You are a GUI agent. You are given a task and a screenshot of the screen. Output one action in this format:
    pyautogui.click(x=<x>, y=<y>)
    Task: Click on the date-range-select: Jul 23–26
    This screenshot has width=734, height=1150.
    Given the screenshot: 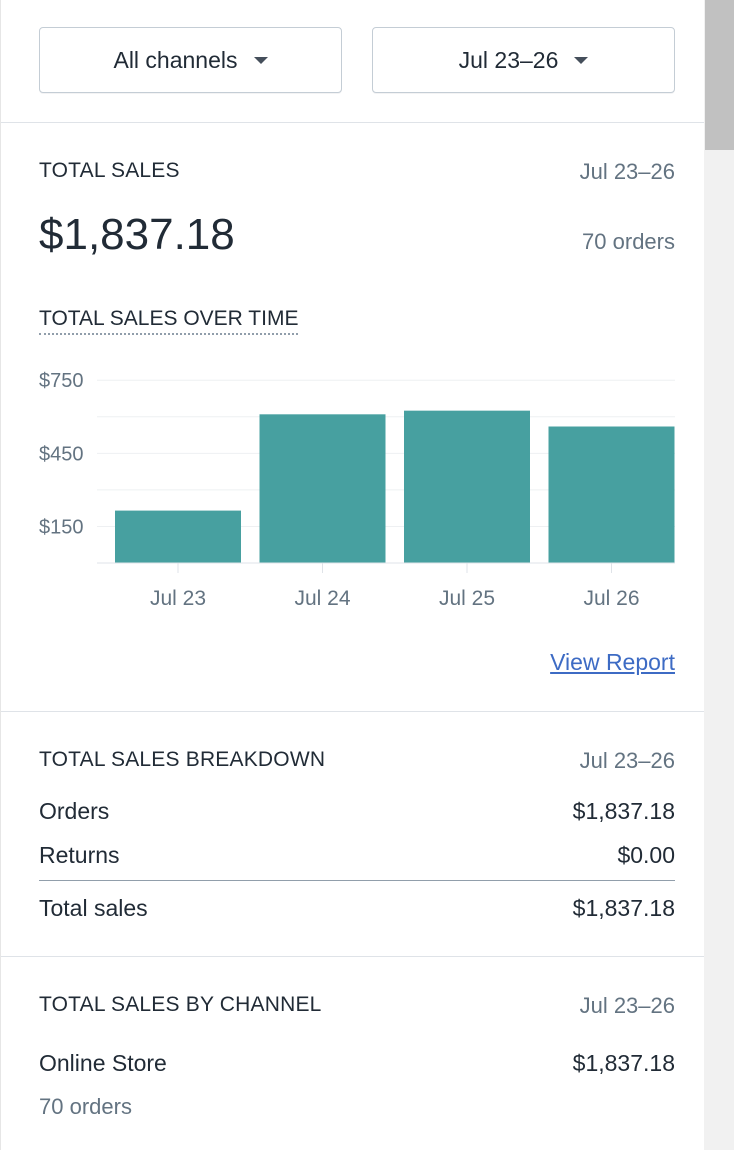 What is the action you would take?
    pyautogui.click(x=523, y=60)
    